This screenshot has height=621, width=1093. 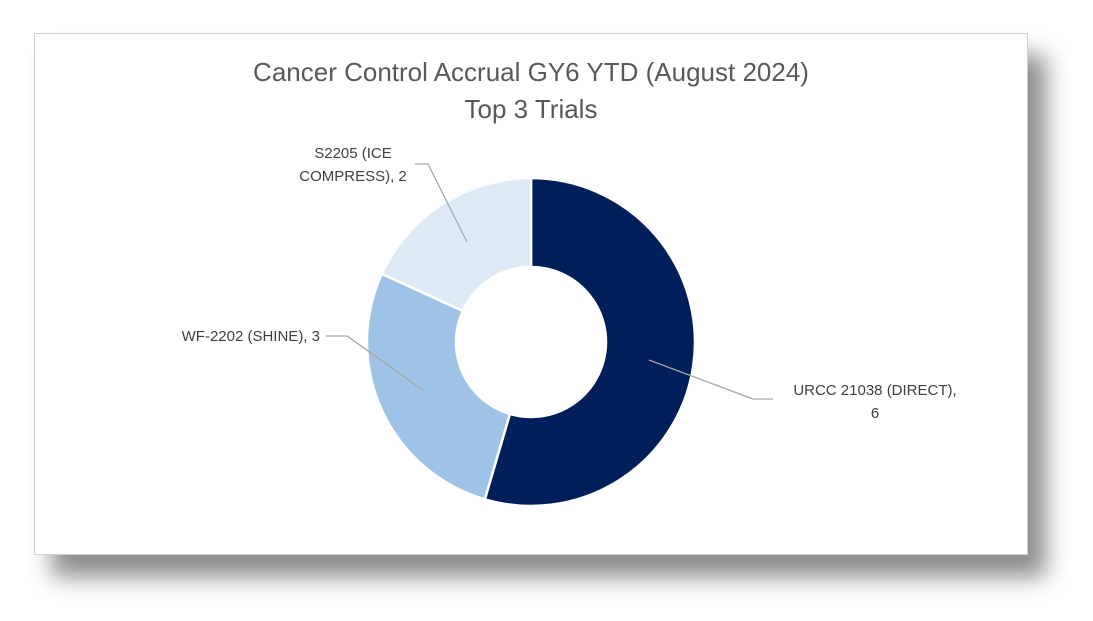 I want to click on data-label-2-line-1: WF-2202 (SHINE), 3, so click(x=251, y=336).